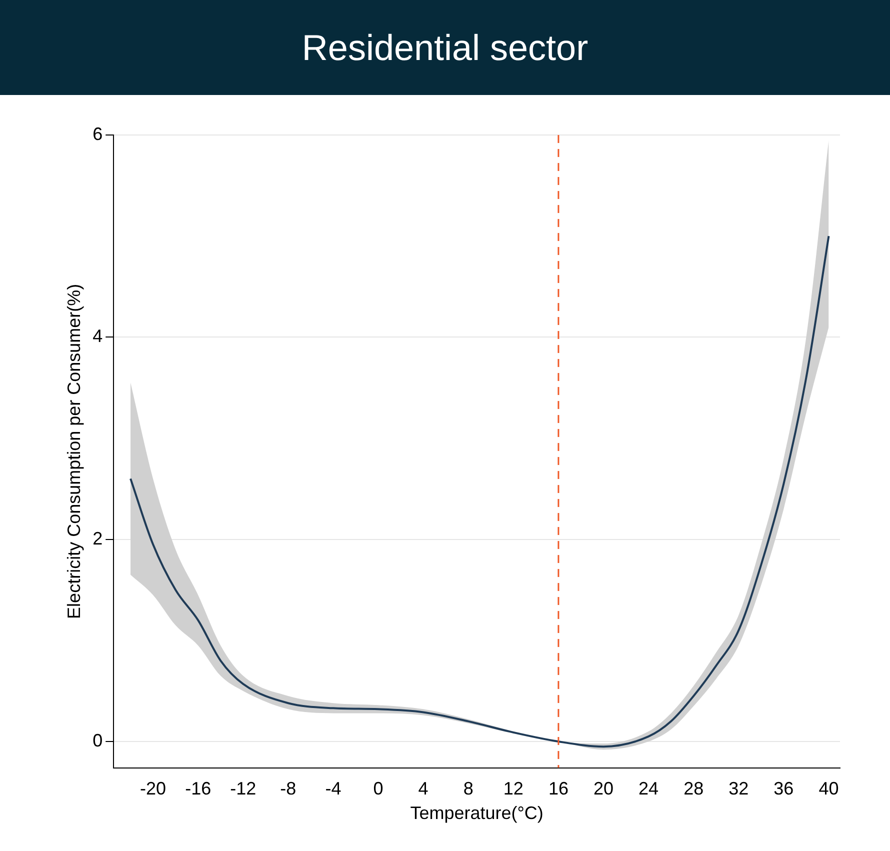 The height and width of the screenshot is (851, 890). What do you see at coordinates (738, 788) in the screenshot?
I see `x-tick-label: 32` at bounding box center [738, 788].